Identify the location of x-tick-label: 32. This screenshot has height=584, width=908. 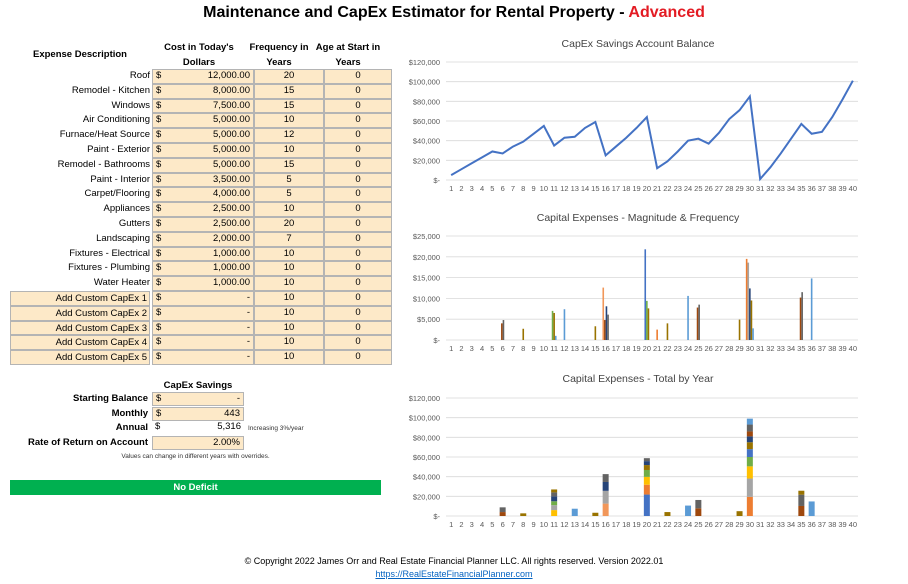
(770, 524).